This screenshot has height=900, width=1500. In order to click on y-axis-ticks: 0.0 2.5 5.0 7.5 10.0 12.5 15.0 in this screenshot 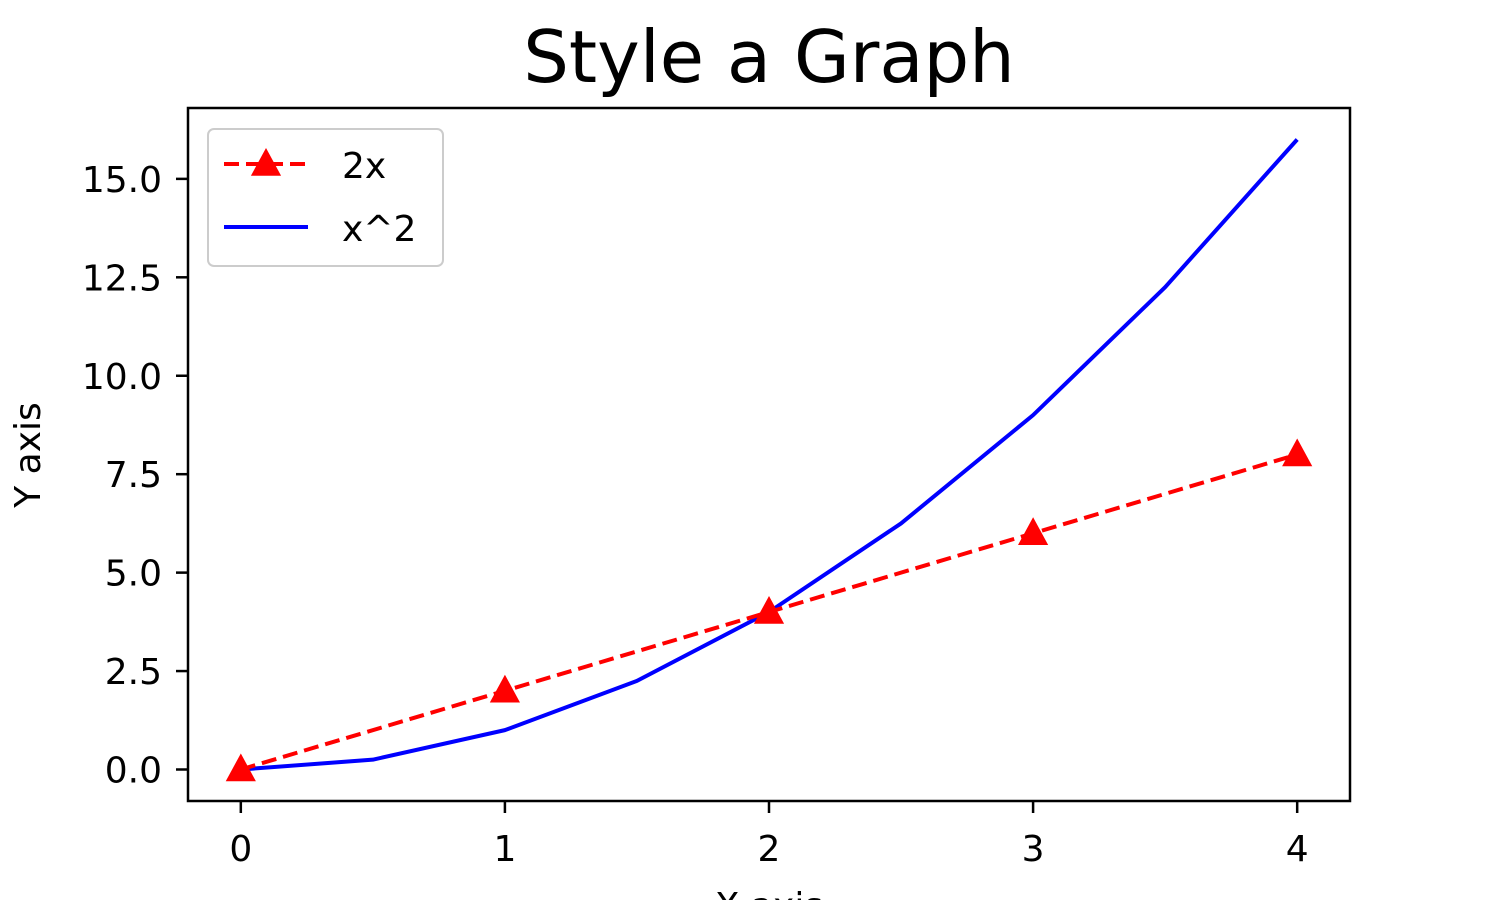, I will do `click(135, 476)`.